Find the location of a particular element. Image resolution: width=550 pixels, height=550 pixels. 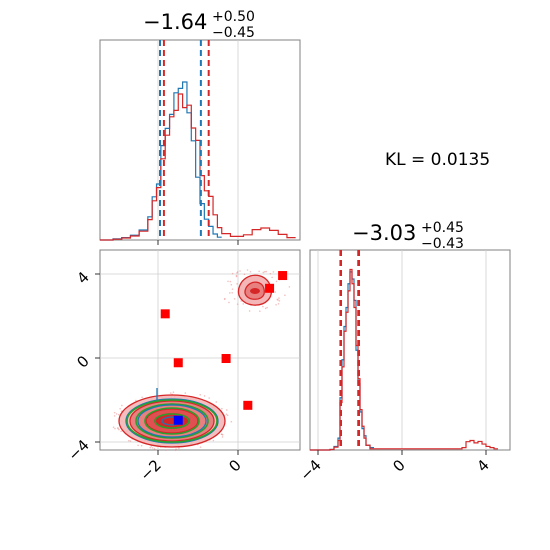

bl-xtick-label-1: 0 is located at coordinates (234, 465).